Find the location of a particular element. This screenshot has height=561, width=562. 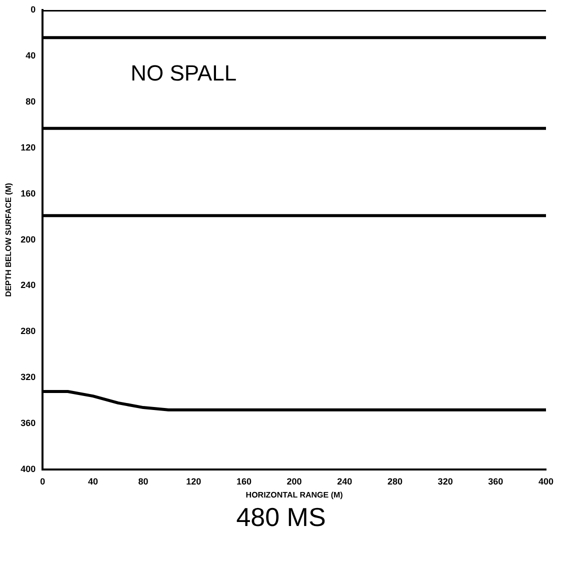

x-tick-label: 320 is located at coordinates (445, 481).